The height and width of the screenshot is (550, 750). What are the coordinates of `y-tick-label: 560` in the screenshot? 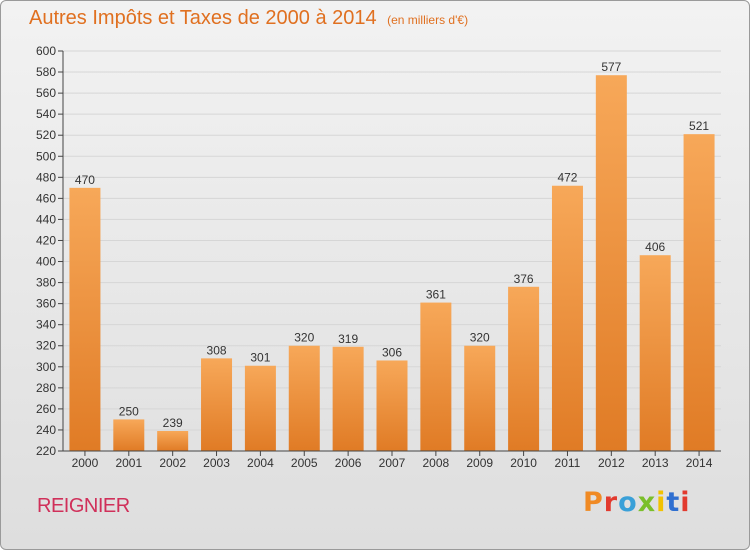 It's located at (46, 93).